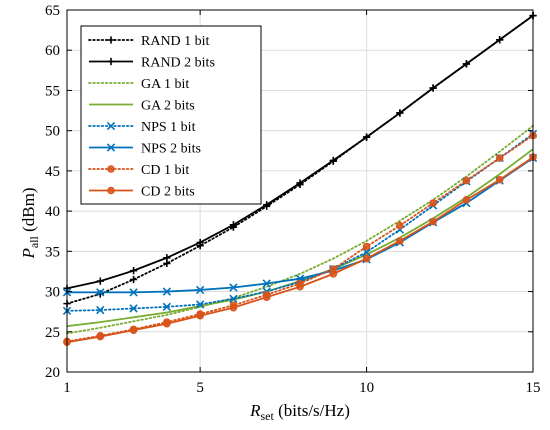 This screenshot has height=430, width=550. What do you see at coordinates (28, 253) in the screenshot?
I see `y-axis-symbol: P` at bounding box center [28, 253].